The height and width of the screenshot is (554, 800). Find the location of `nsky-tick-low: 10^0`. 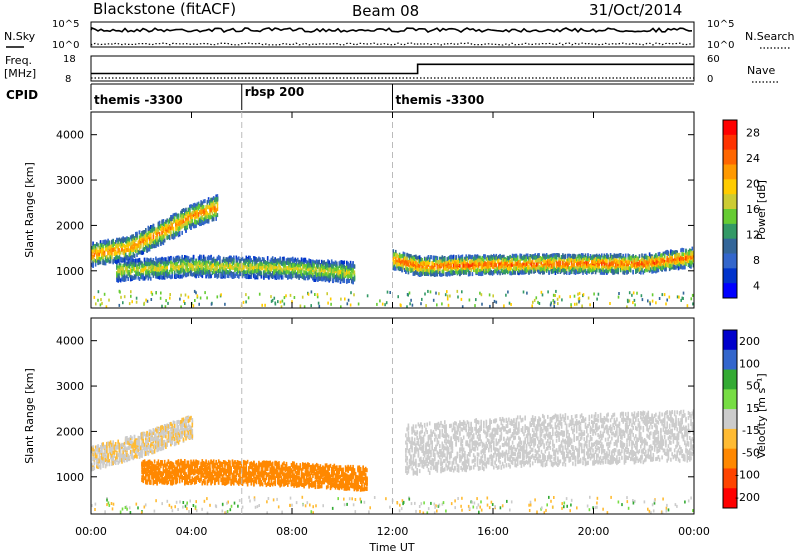

nsky-tick-low: 10^0 is located at coordinates (65, 45).